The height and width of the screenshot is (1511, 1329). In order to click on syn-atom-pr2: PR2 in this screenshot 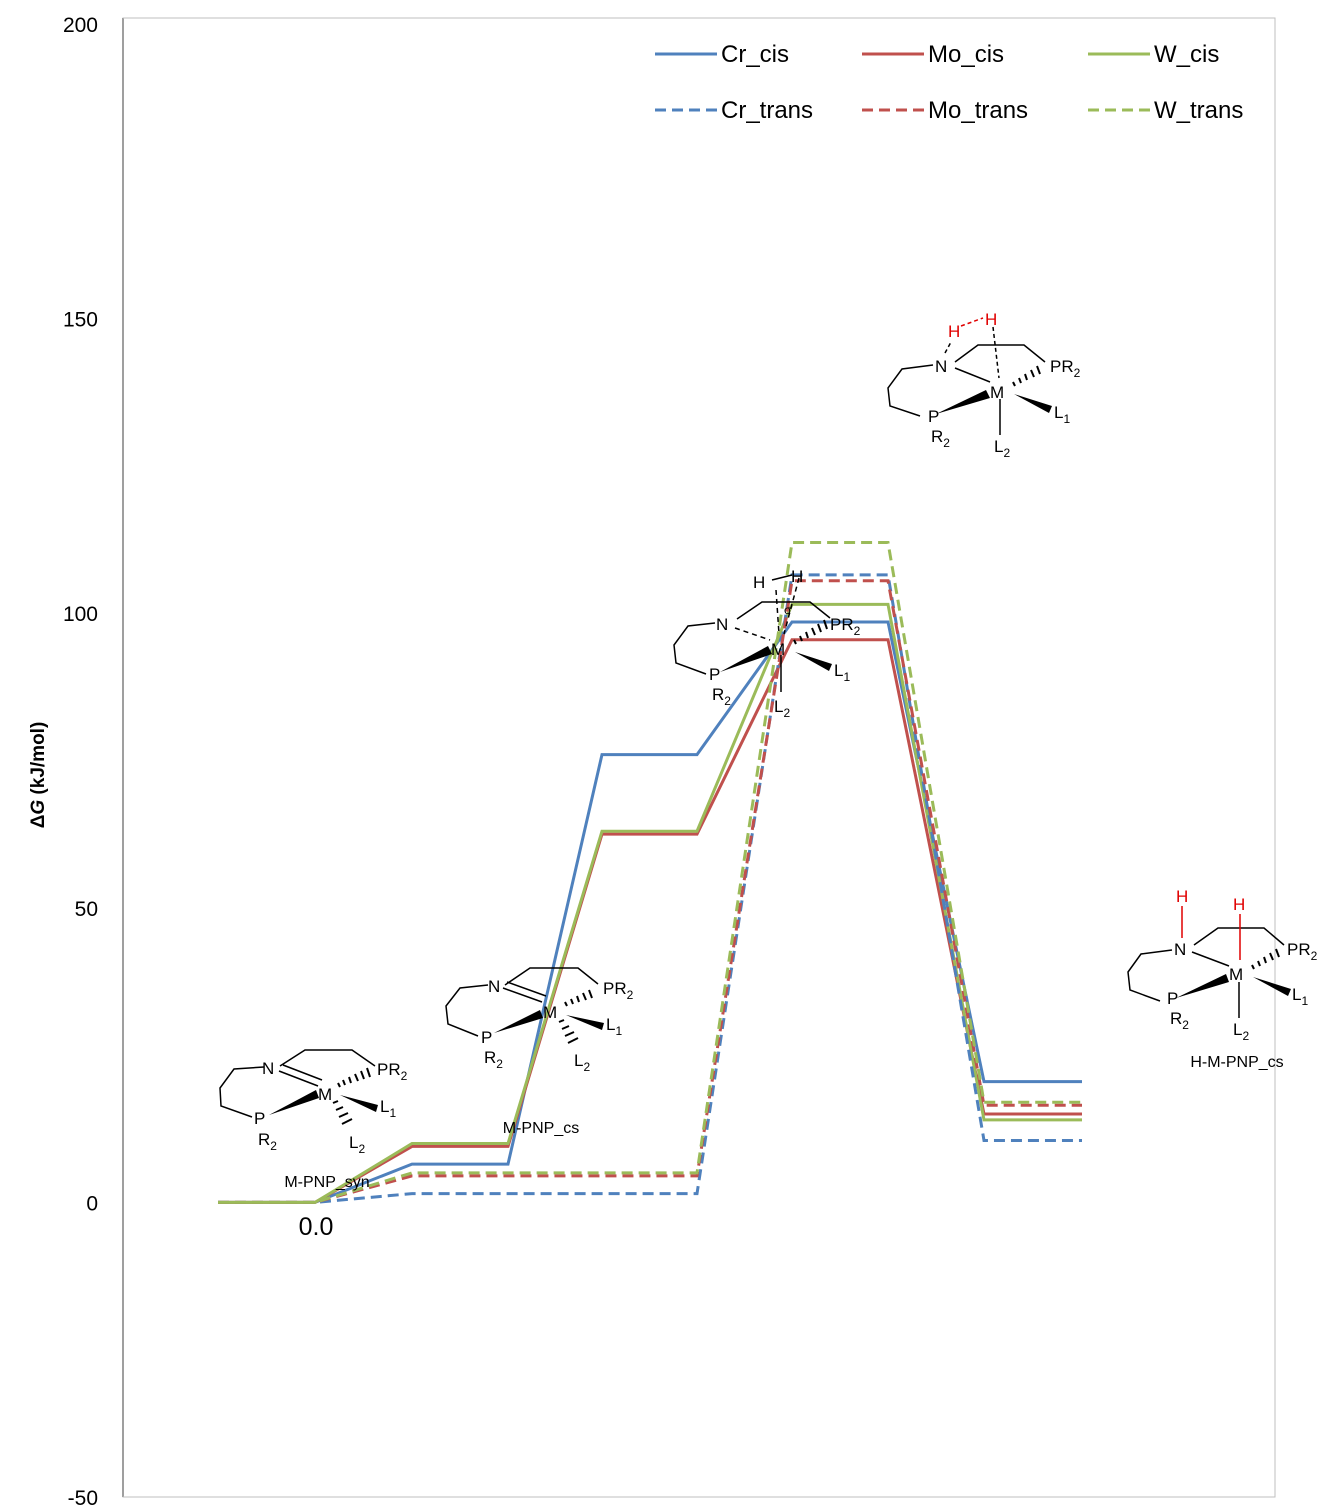, I will do `click(392, 1071)`.